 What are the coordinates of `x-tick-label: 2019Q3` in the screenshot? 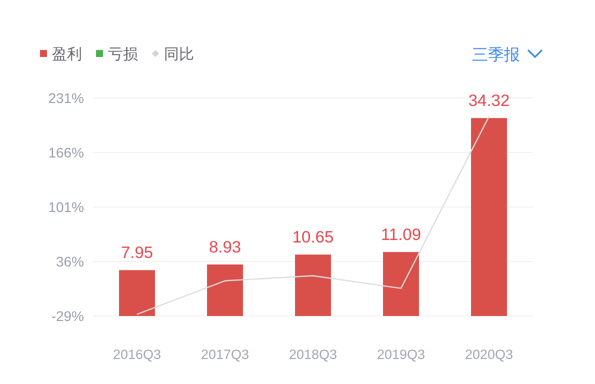 It's located at (401, 354).